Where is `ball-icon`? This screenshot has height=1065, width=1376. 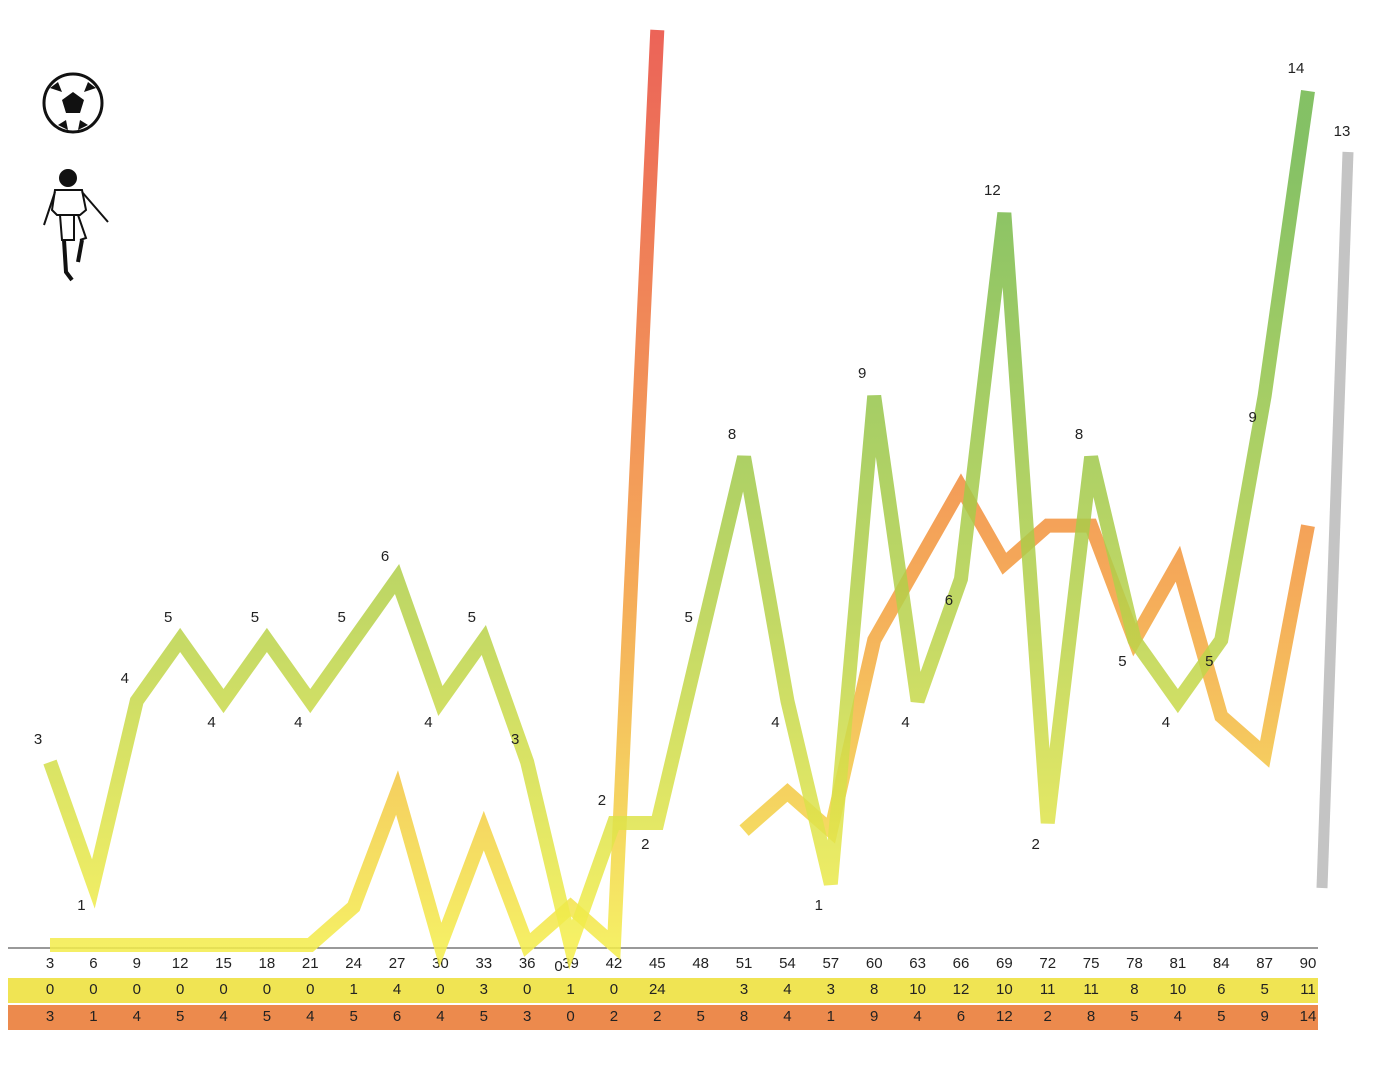 ball-icon is located at coordinates (73, 103).